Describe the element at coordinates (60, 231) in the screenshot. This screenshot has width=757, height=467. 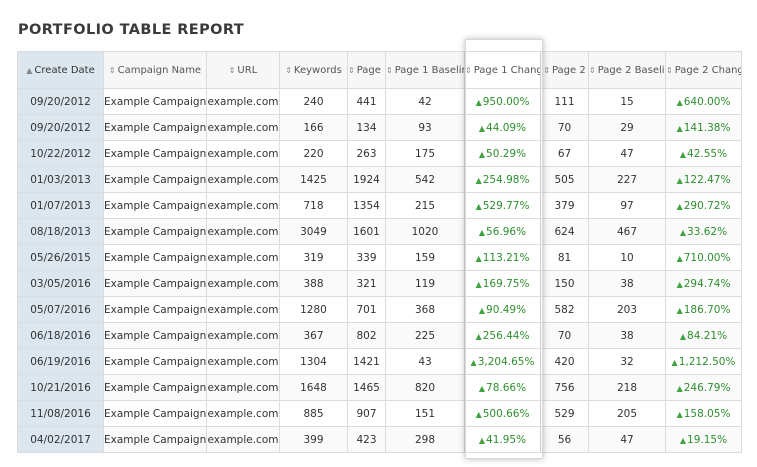
I see `cell-create-date: 08/18/2013` at that location.